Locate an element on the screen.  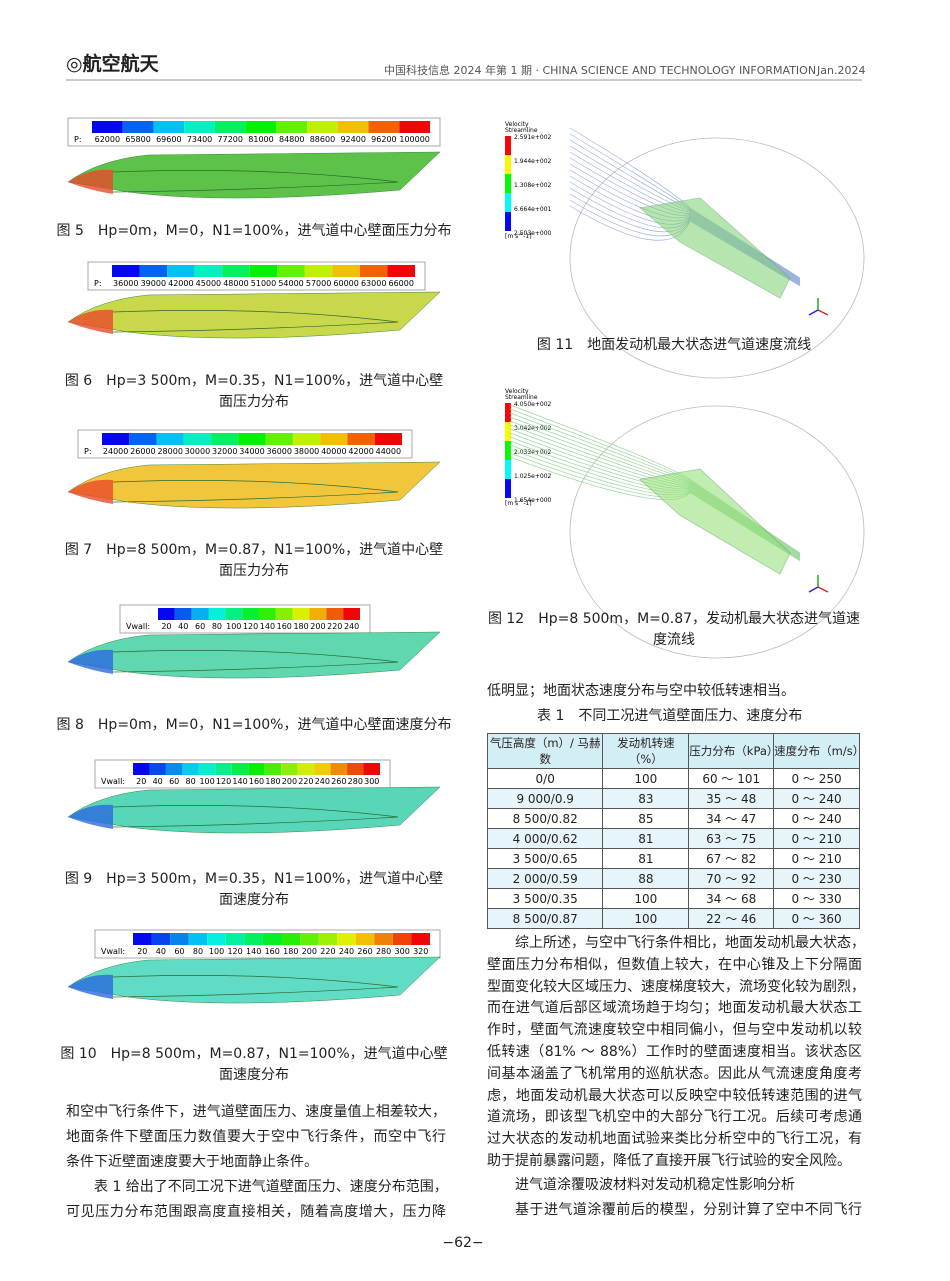
legend-prefix: P: is located at coordinates (98, 283).